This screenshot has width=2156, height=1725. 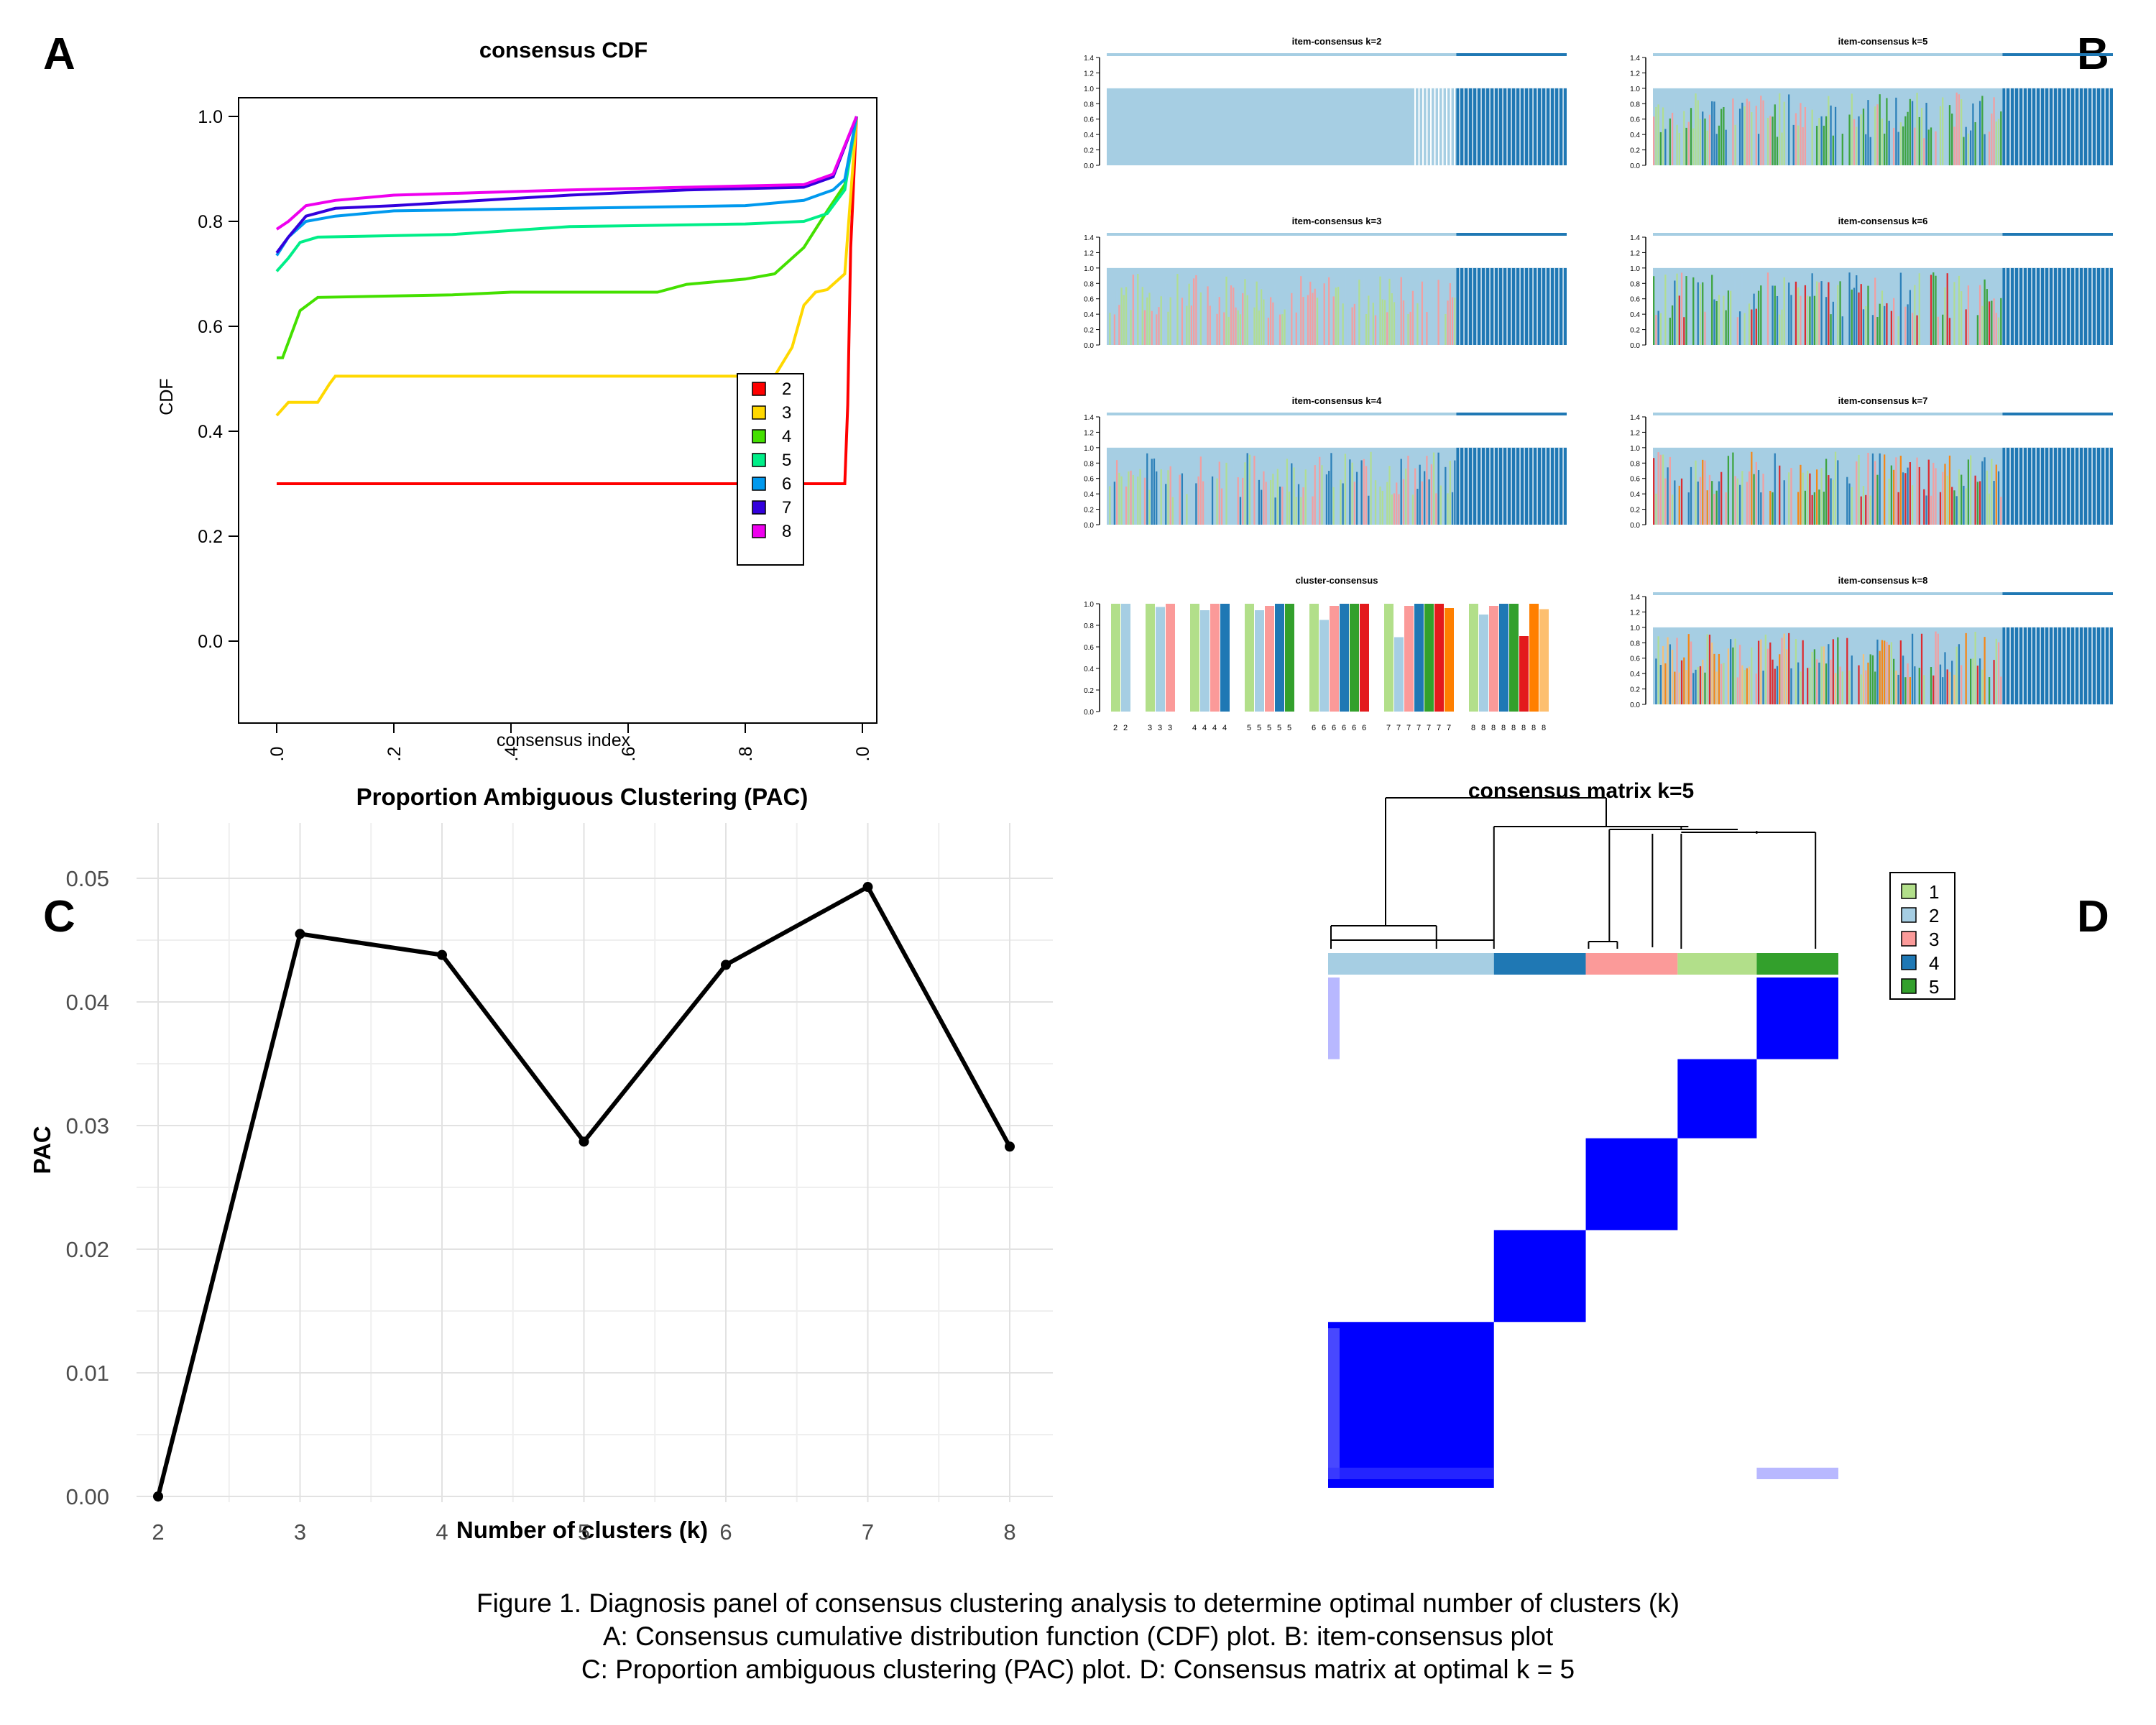 I want to click on item-consensus-y-tick-label: 0.8, so click(x=1089, y=284).